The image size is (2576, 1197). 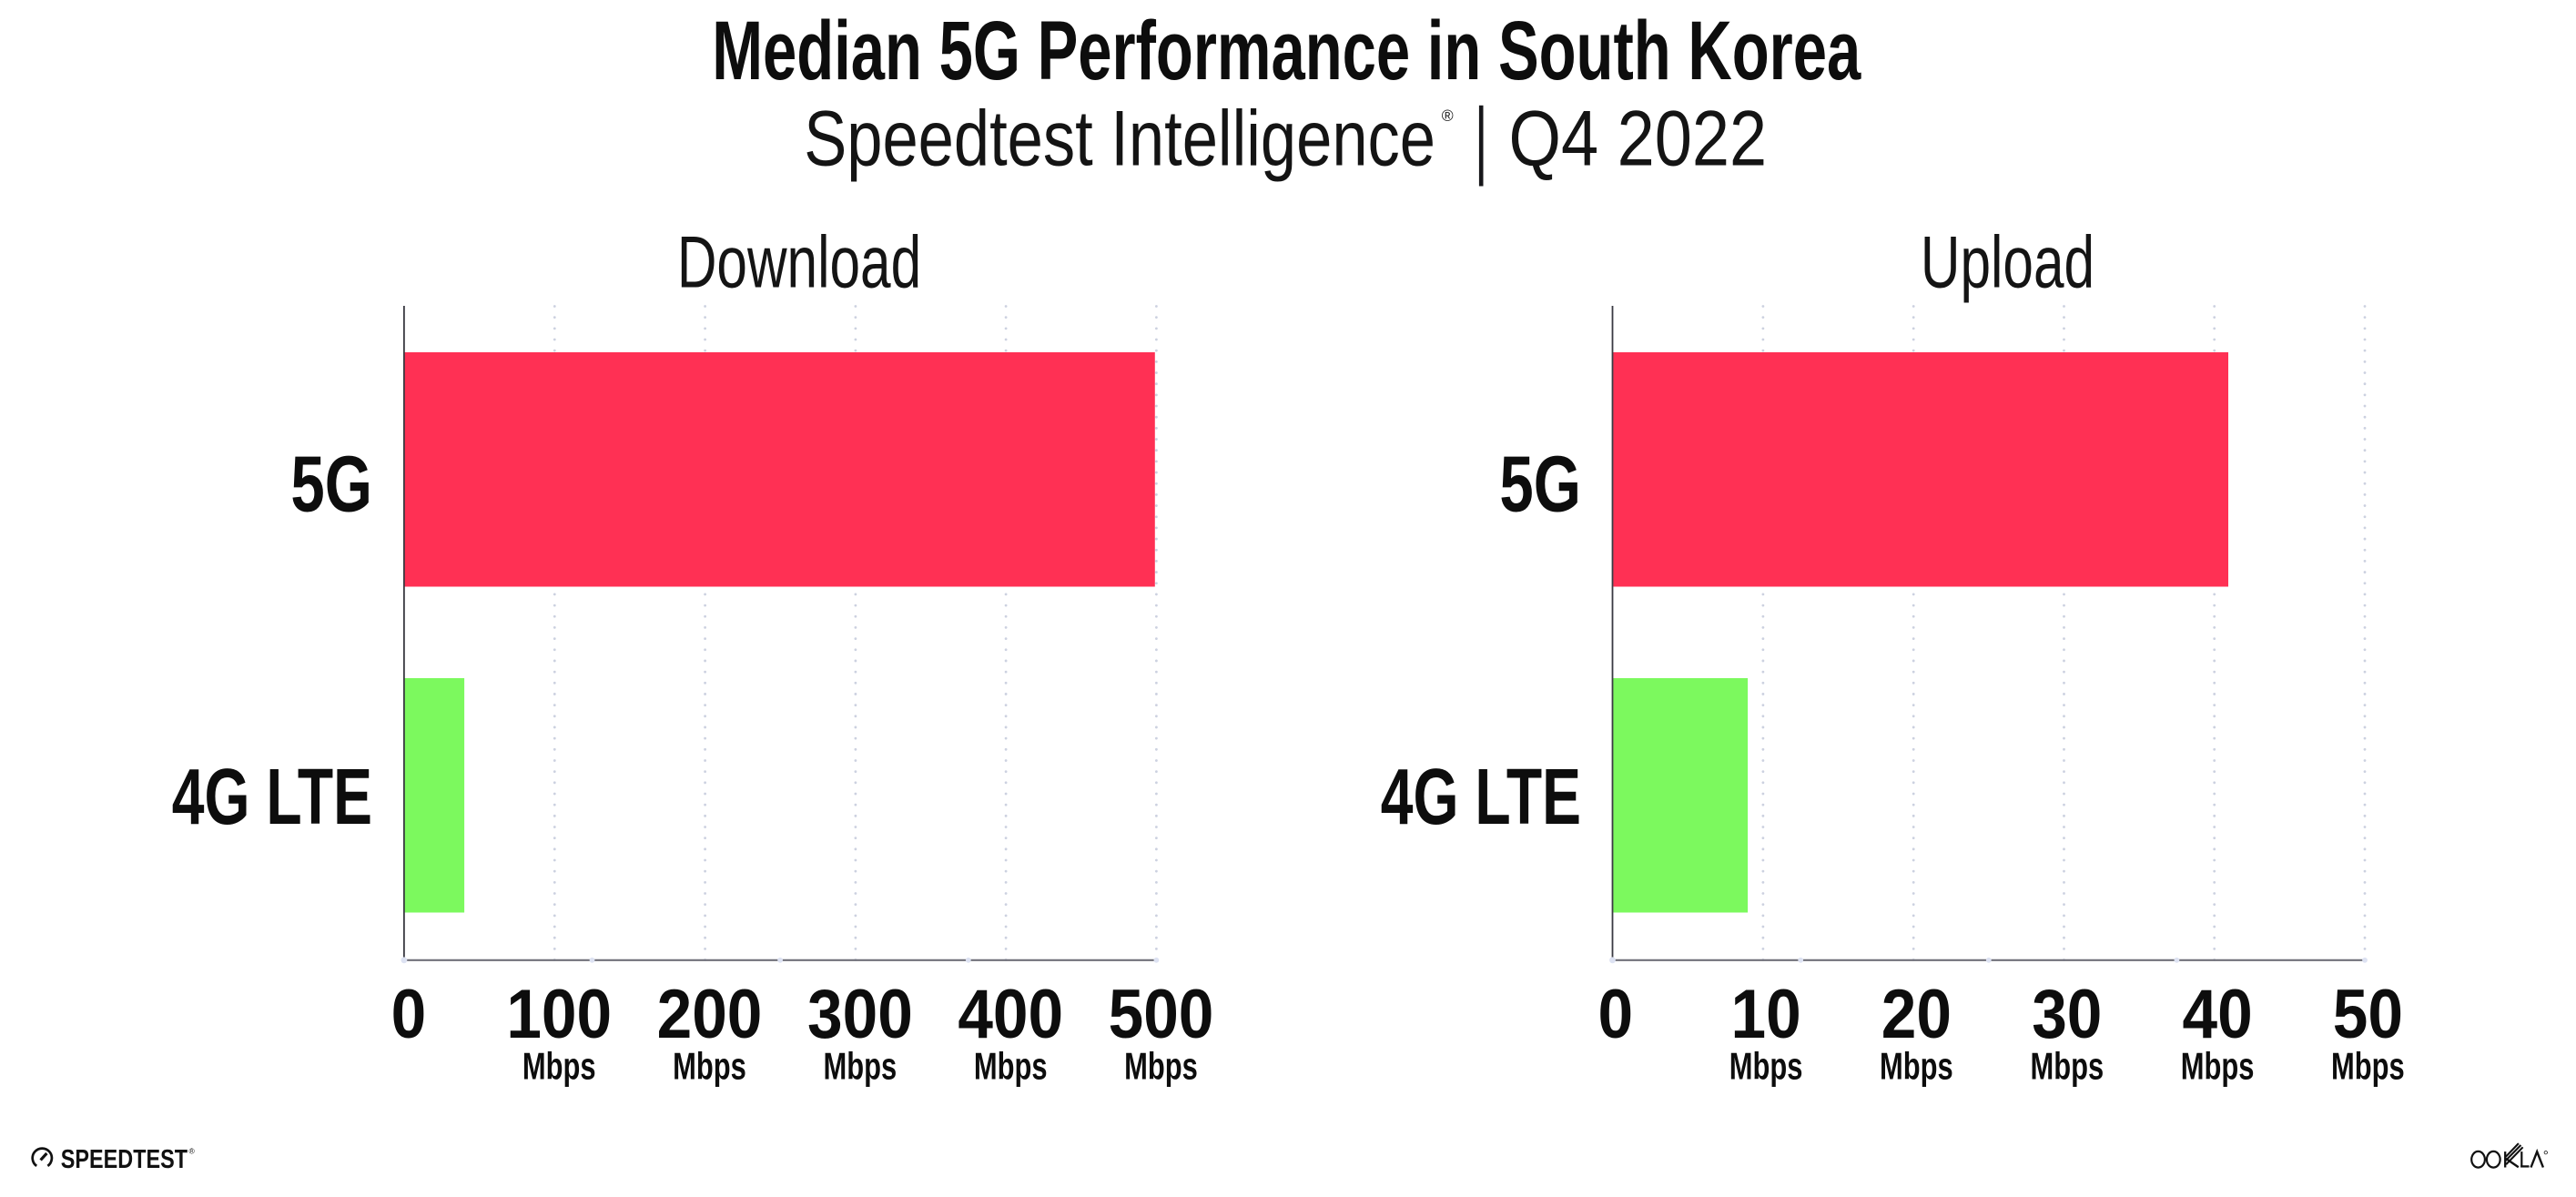 What do you see at coordinates (559, 1015) in the screenshot?
I see `svg-text: 100` at bounding box center [559, 1015].